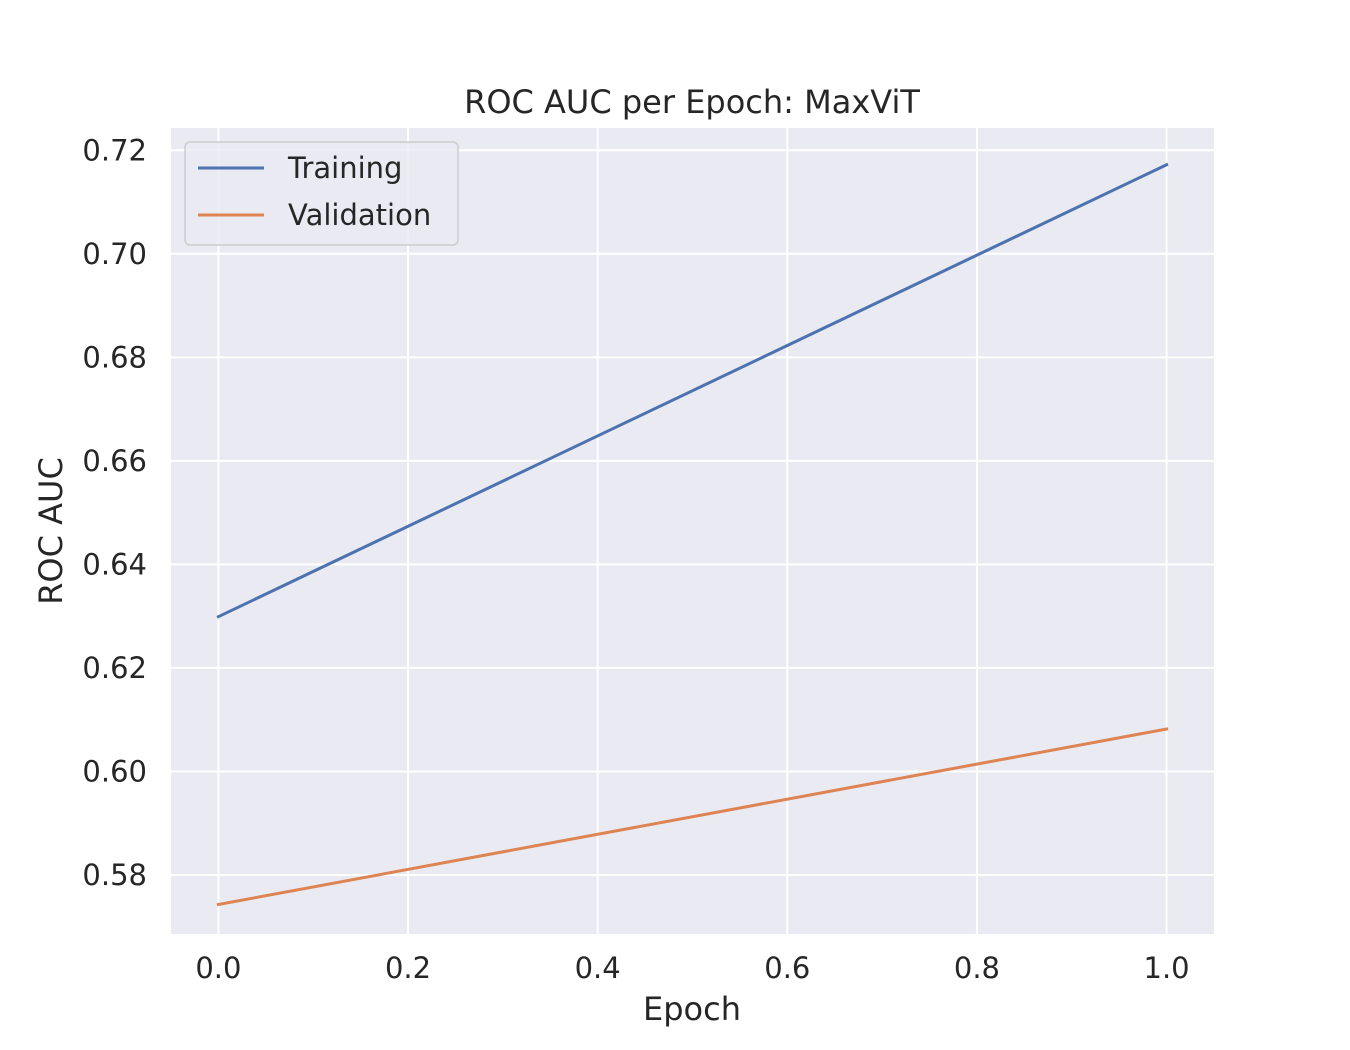 The height and width of the screenshot is (1050, 1350). Describe the element at coordinates (114, 668) in the screenshot. I see `y-tick-label: 0.62` at that location.